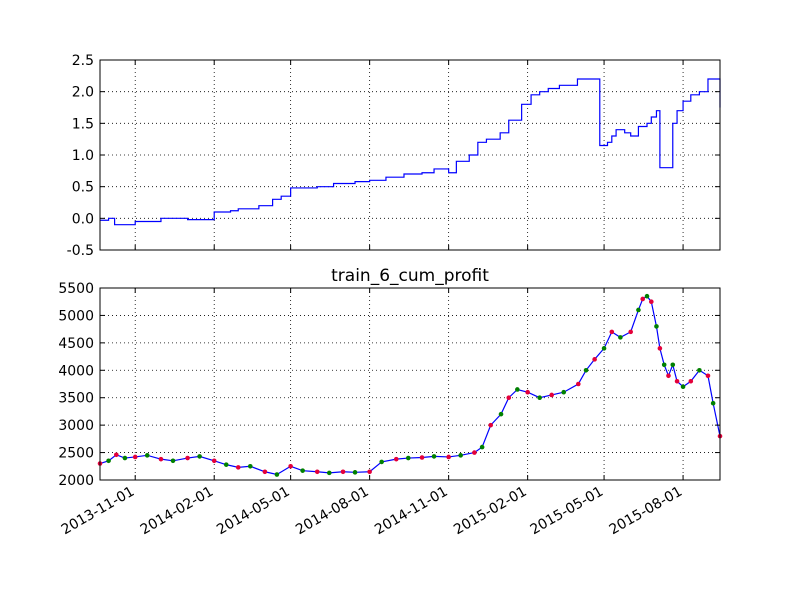 Image resolution: width=800 pixels, height=600 pixels. Describe the element at coordinates (410, 276) in the screenshot. I see `bottom-chart-title: train_6_cum_profit` at that location.